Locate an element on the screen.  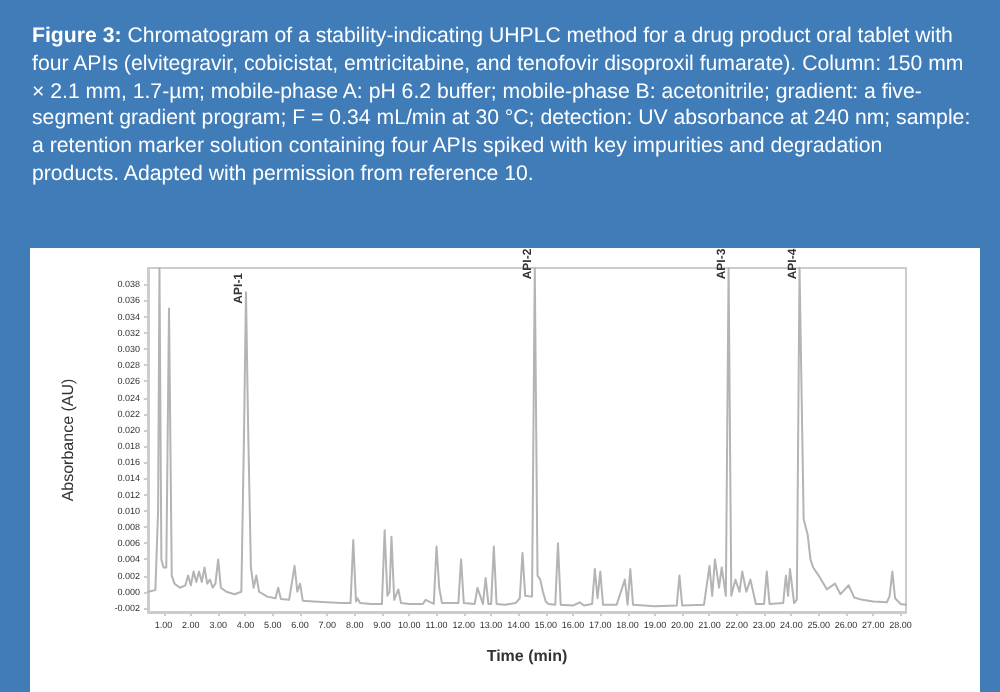
y-axis-title: Absorbance (AU) is located at coordinates (68, 439).